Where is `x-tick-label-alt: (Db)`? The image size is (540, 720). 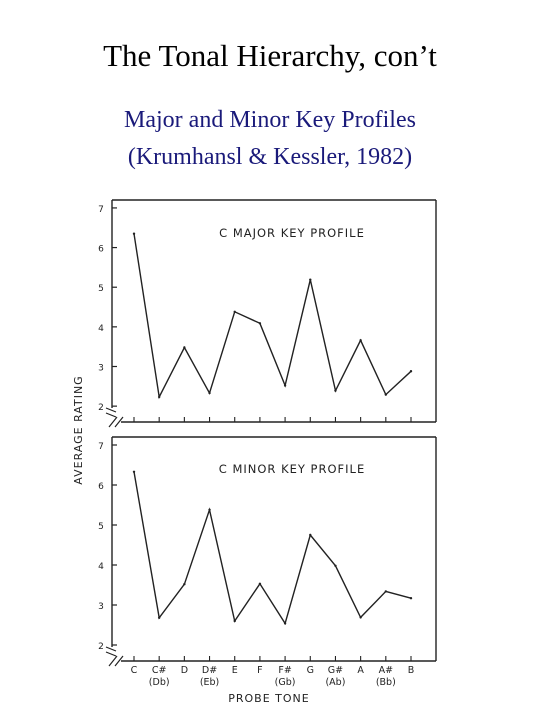
x-tick-label-alt: (Db) is located at coordinates (159, 682).